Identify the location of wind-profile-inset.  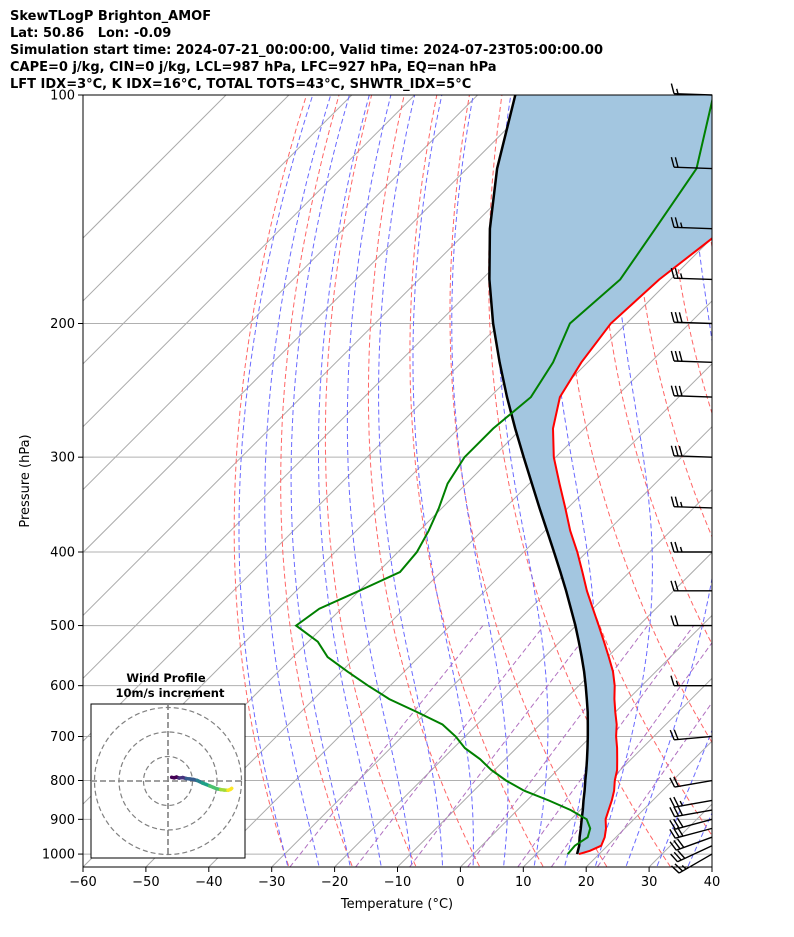
(168, 781).